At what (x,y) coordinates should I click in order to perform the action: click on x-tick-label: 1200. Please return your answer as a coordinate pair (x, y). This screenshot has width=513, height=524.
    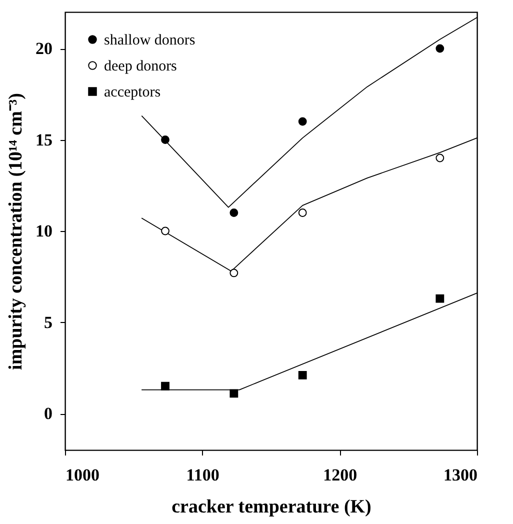
    Looking at the image, I should click on (340, 475).